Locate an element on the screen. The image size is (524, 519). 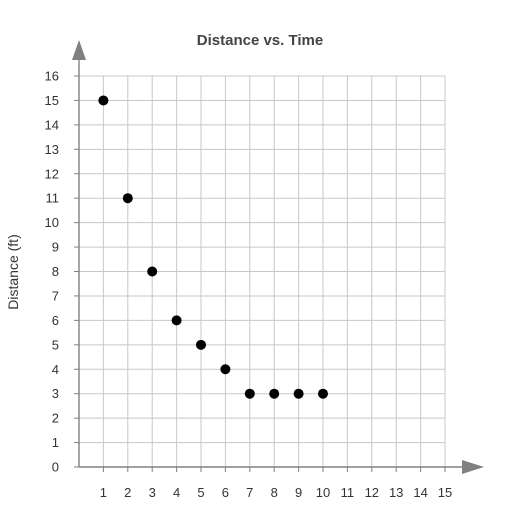
y-tick-label: 12 is located at coordinates (52, 173).